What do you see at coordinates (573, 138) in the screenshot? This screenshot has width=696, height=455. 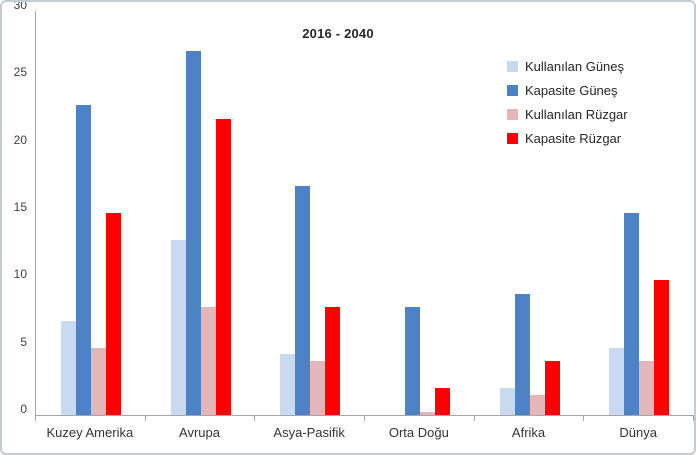 I see `legend-label: Kapasite Rüzgar` at bounding box center [573, 138].